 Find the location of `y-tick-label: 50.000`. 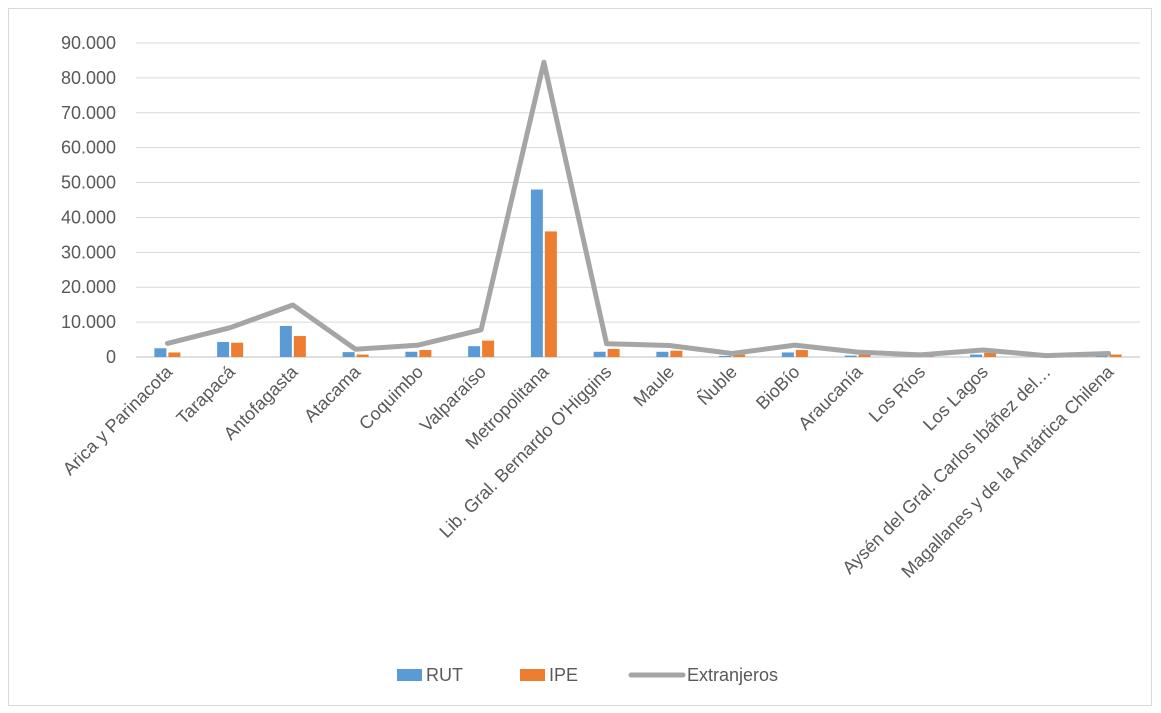

y-tick-label: 50.000 is located at coordinates (88, 183).